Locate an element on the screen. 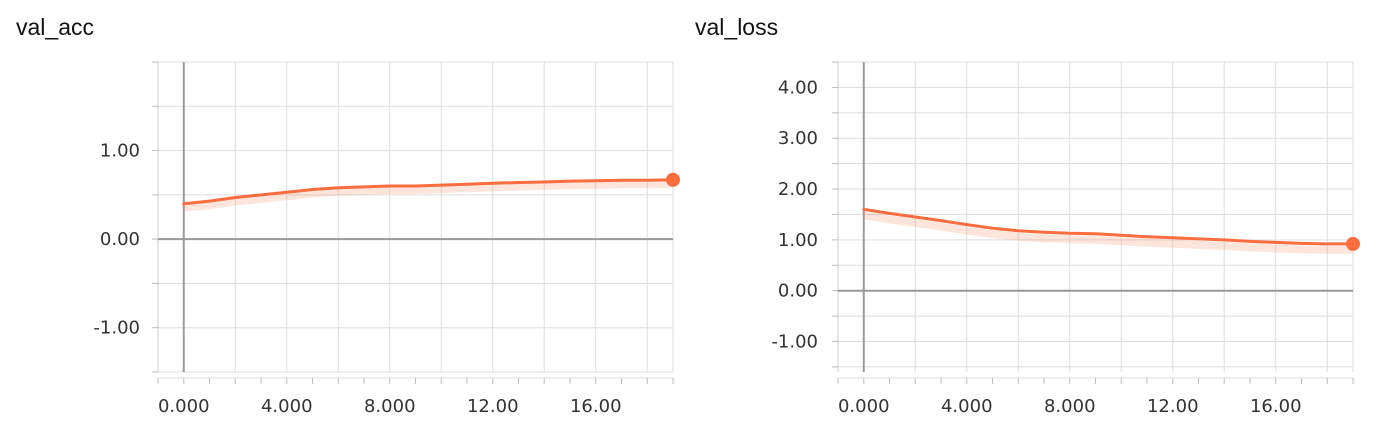 This screenshot has height=424, width=1378. y-tick-label: 3.00 is located at coordinates (798, 138).